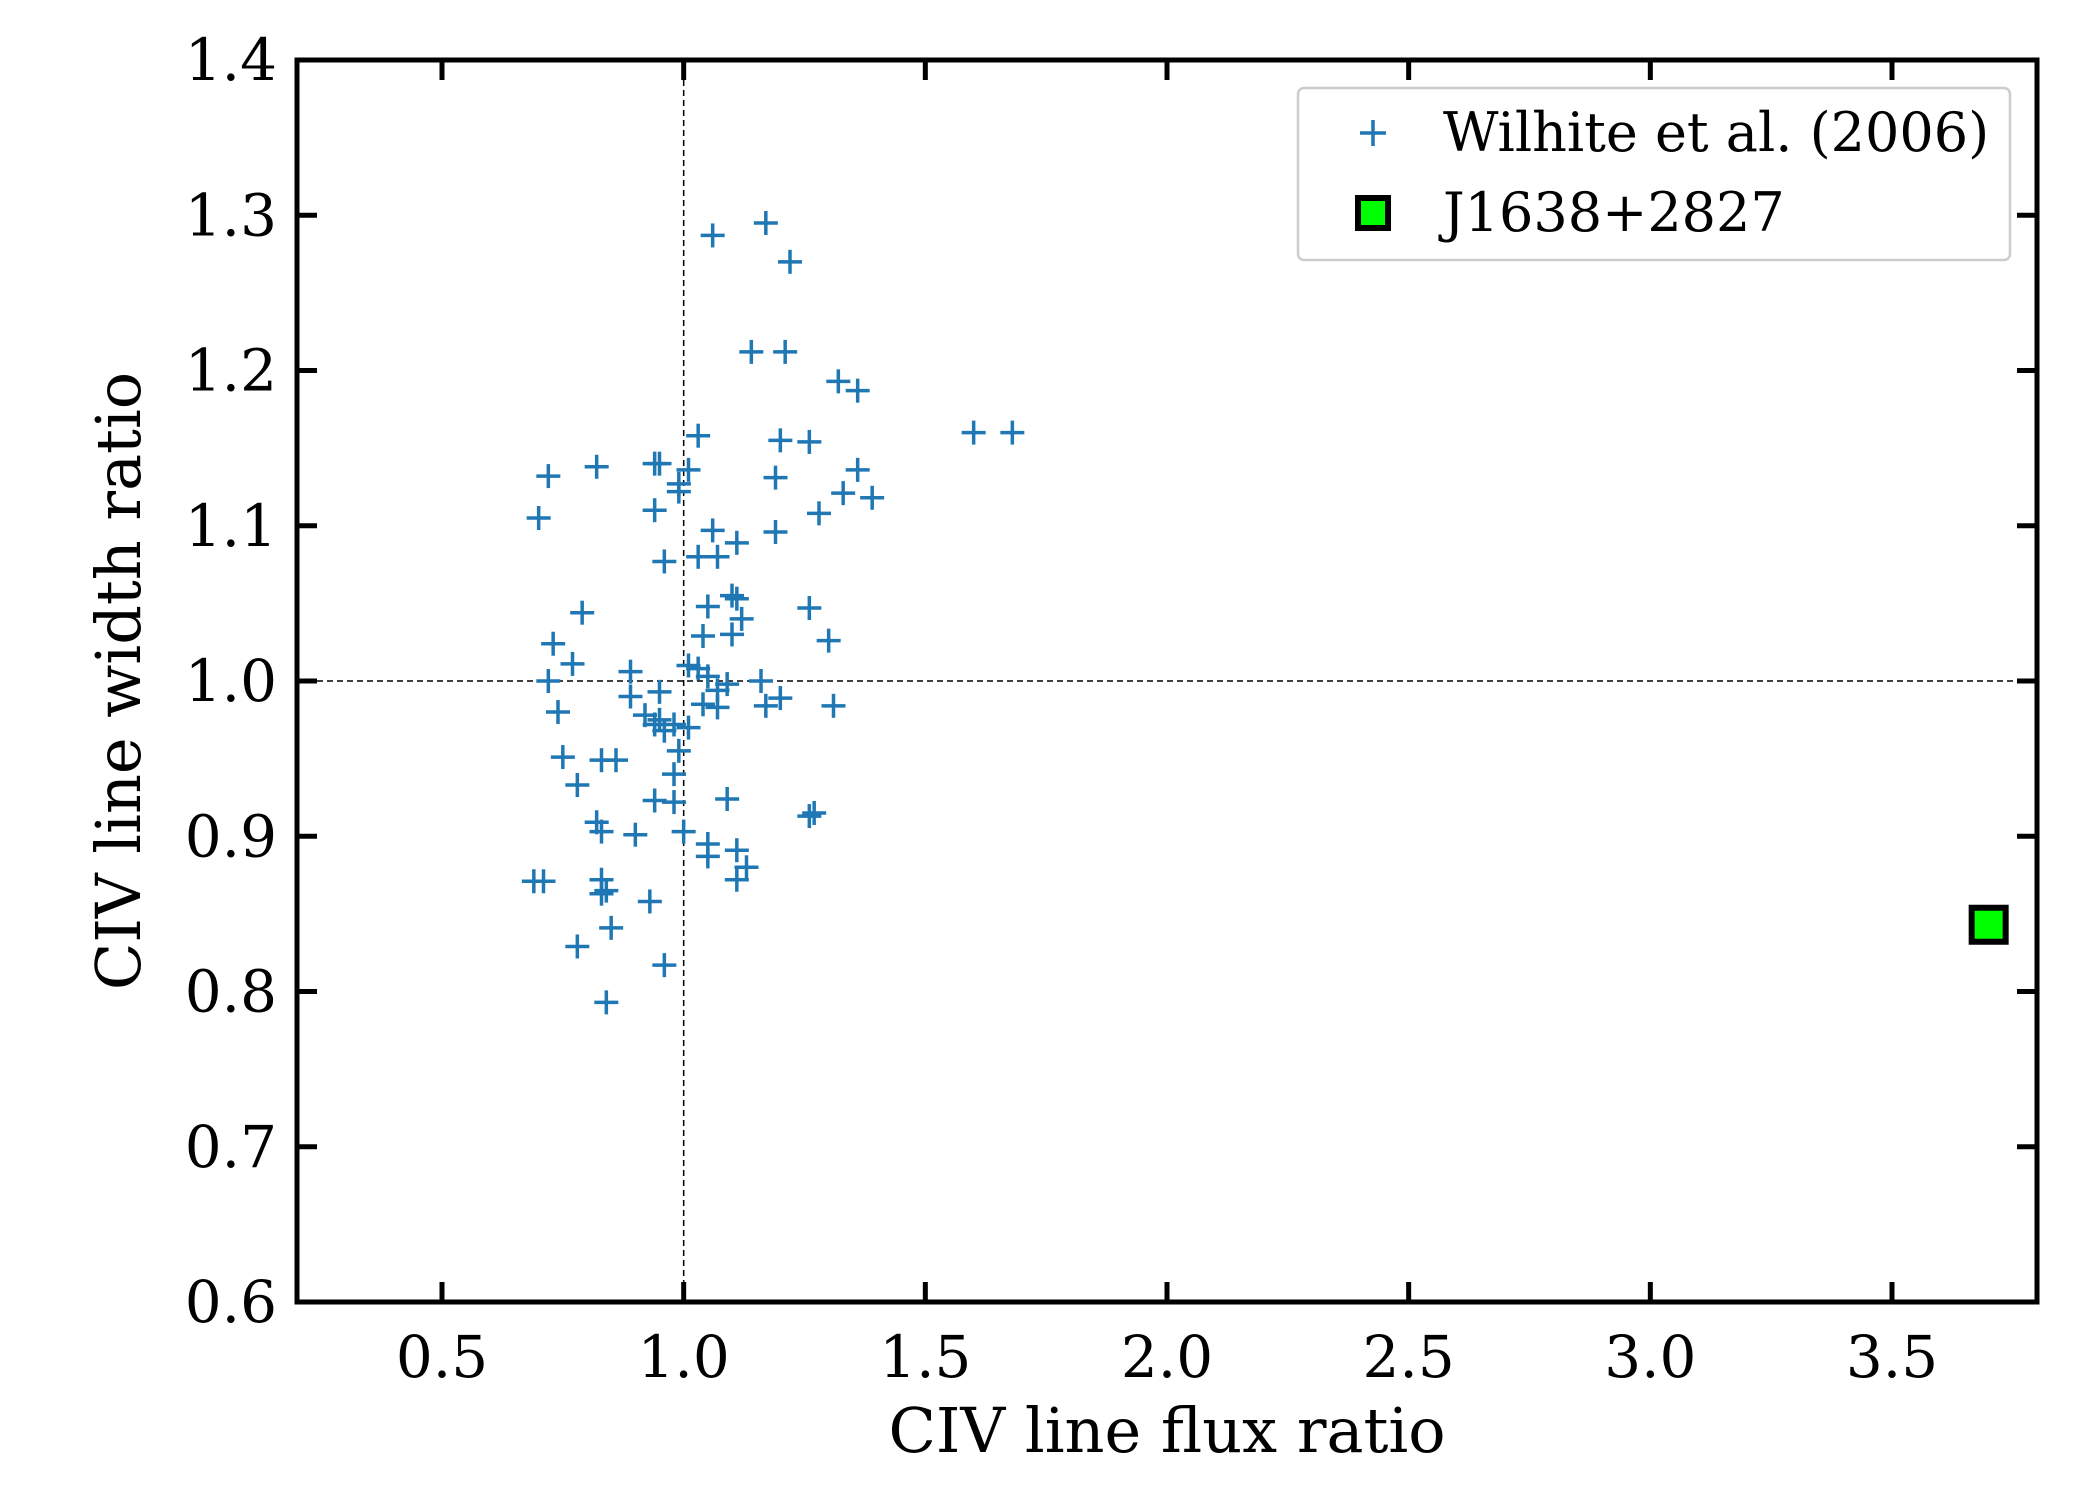 This screenshot has height=1500, width=2100. I want to click on legend: Wilhite et al. (2006) J1638+2827, so click(1654, 174).